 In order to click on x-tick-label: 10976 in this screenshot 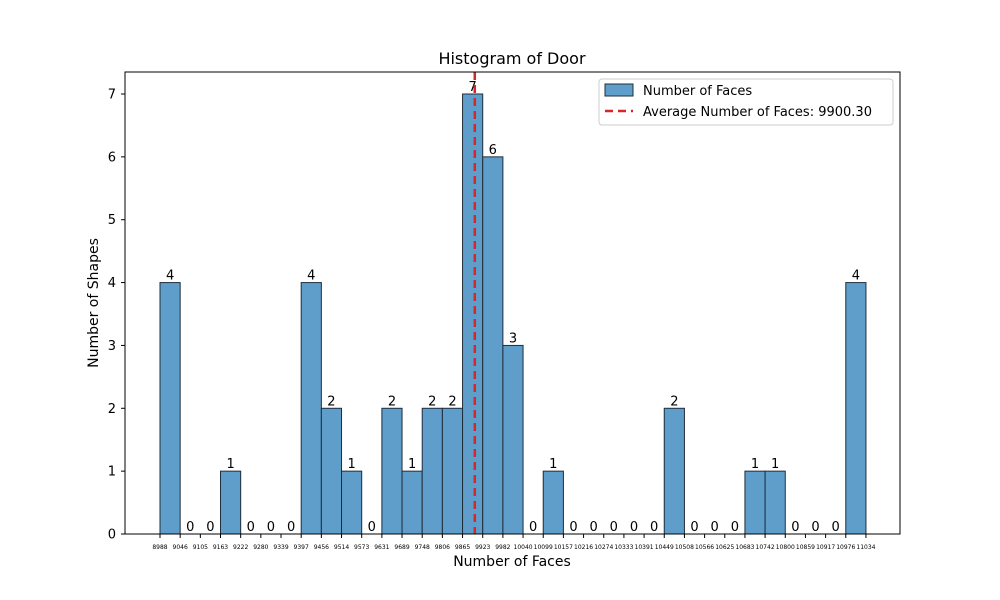, I will do `click(845, 547)`.